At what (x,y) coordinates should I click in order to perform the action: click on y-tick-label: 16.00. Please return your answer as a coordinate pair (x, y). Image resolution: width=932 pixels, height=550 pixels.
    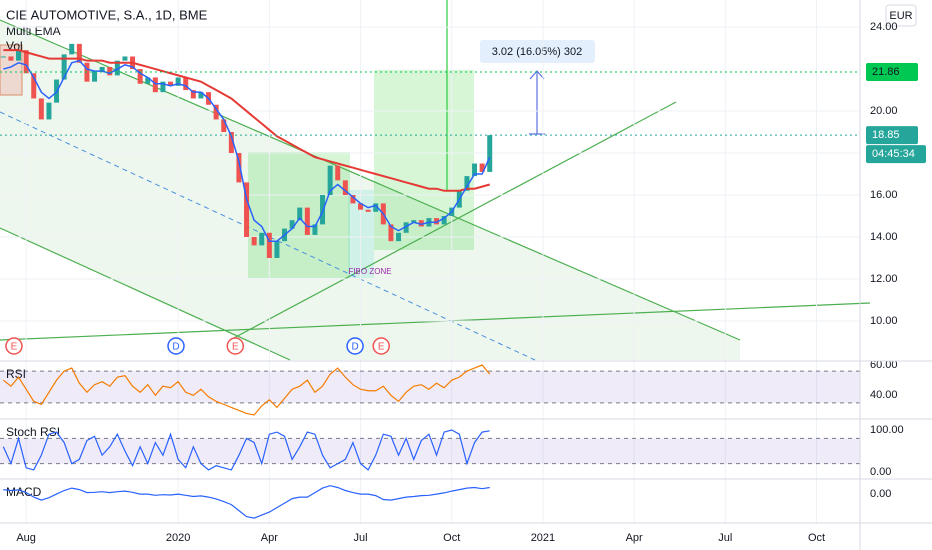
    Looking at the image, I should click on (884, 195).